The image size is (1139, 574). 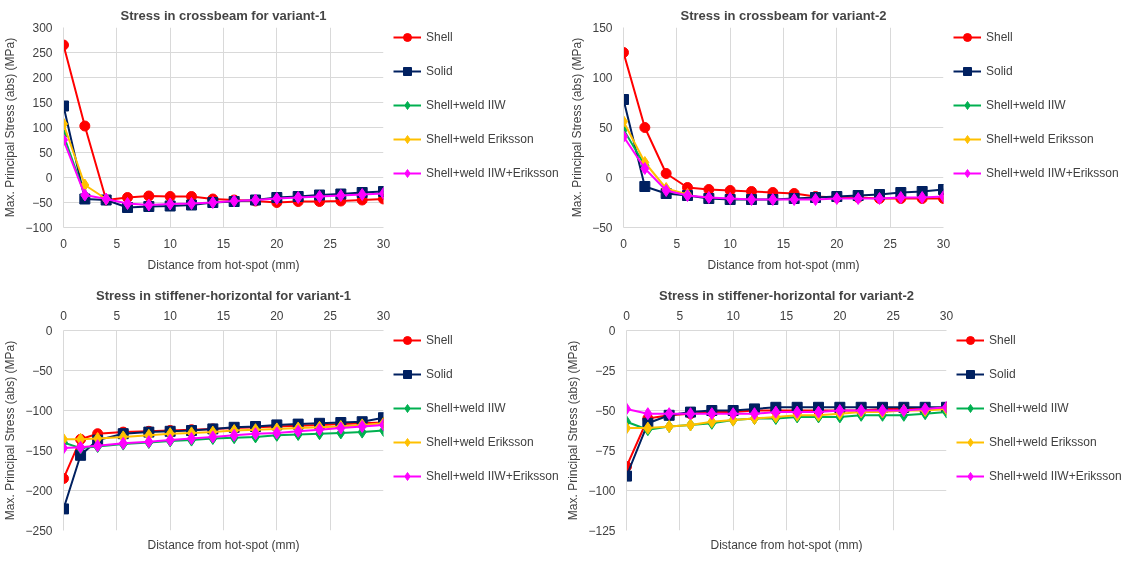 I want to click on y-tick-label: −125, so click(x=602, y=531).